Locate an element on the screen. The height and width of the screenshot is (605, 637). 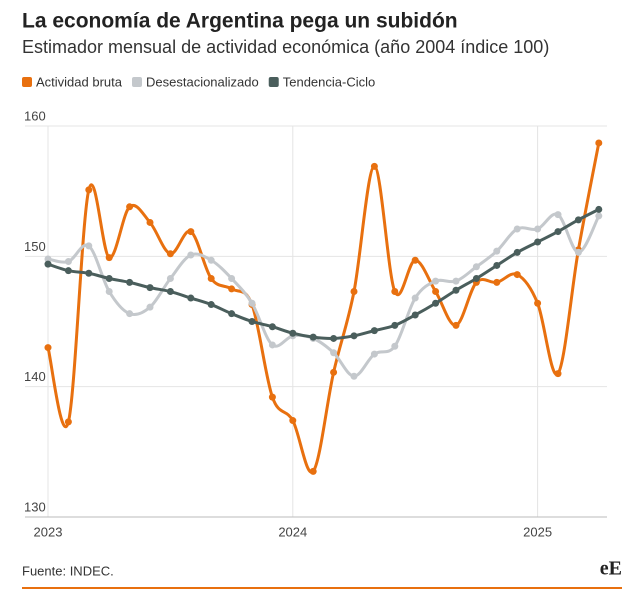
y-tick-label: 150 is located at coordinates (35, 246).